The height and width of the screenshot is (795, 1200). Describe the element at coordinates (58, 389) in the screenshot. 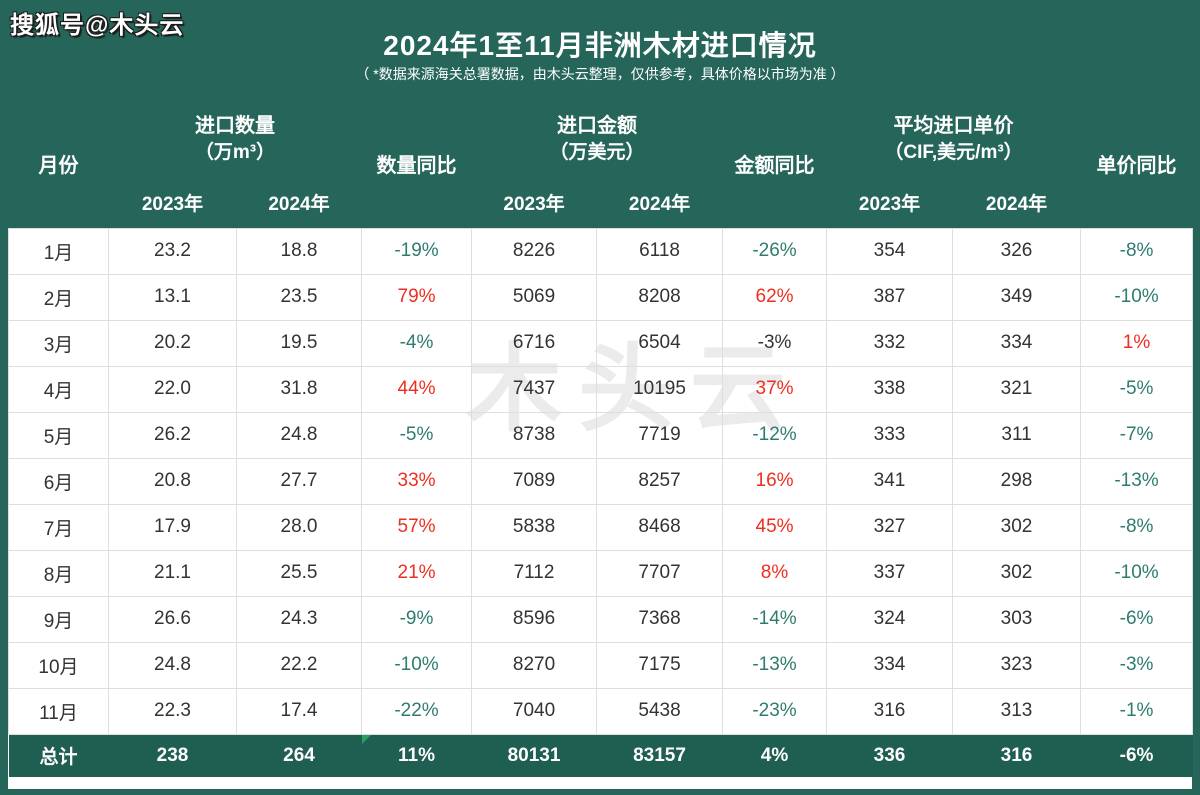

I see `month-cell: 4月` at that location.